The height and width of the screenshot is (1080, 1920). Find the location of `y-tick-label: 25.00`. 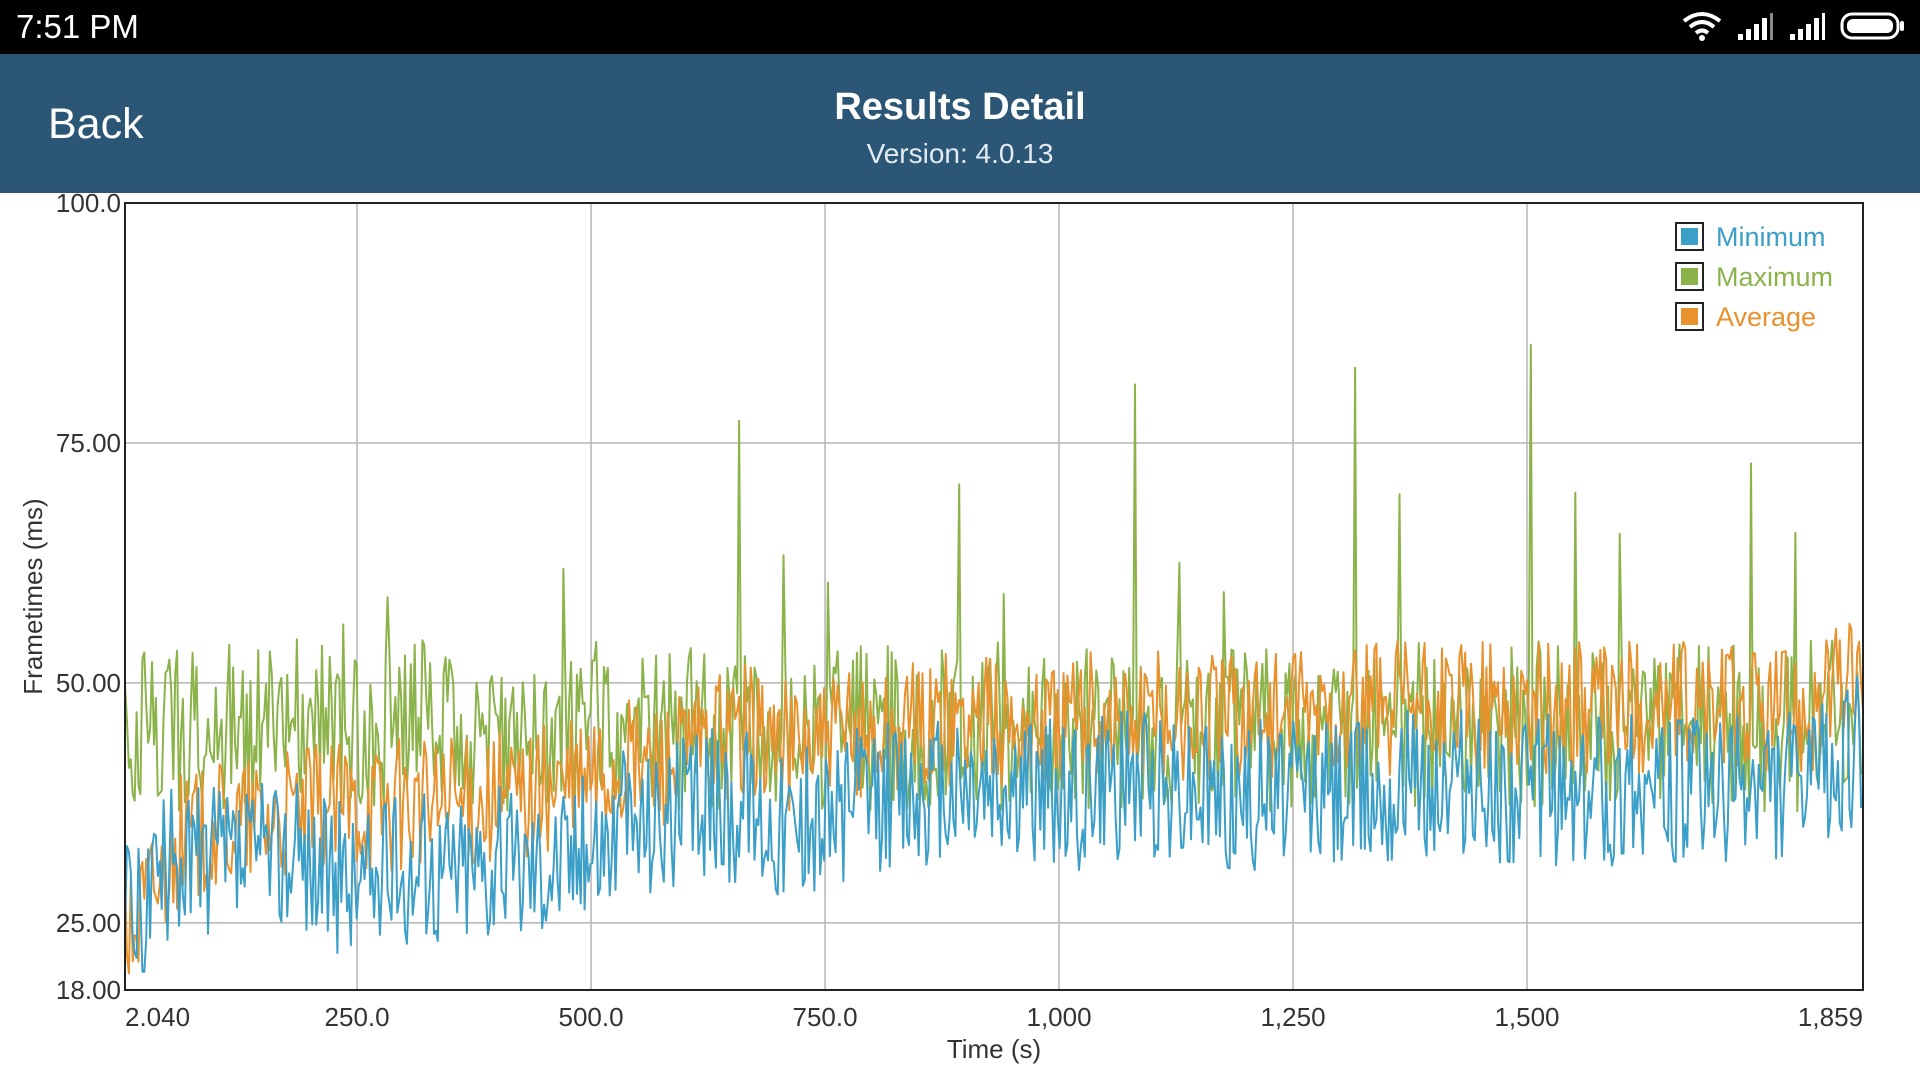

y-tick-label: 25.00 is located at coordinates (88, 923).